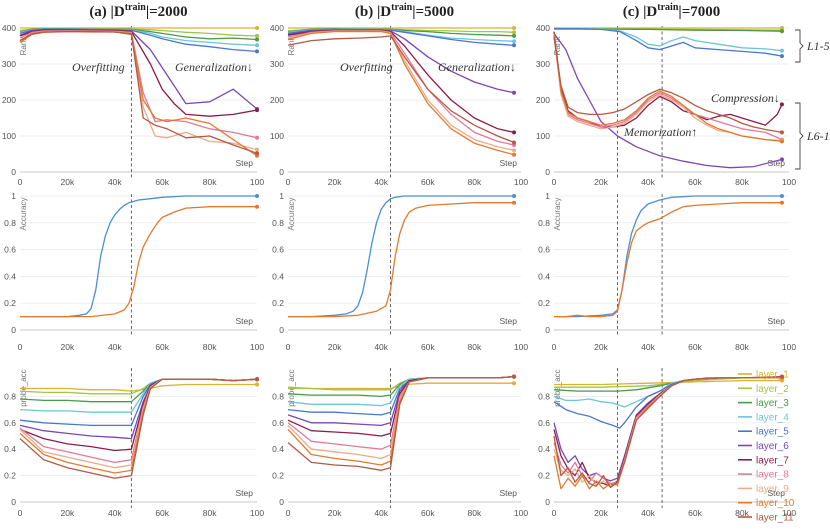  Describe the element at coordinates (477, 67) in the screenshot. I see `annotation-generalization: Generalization↓` at that location.